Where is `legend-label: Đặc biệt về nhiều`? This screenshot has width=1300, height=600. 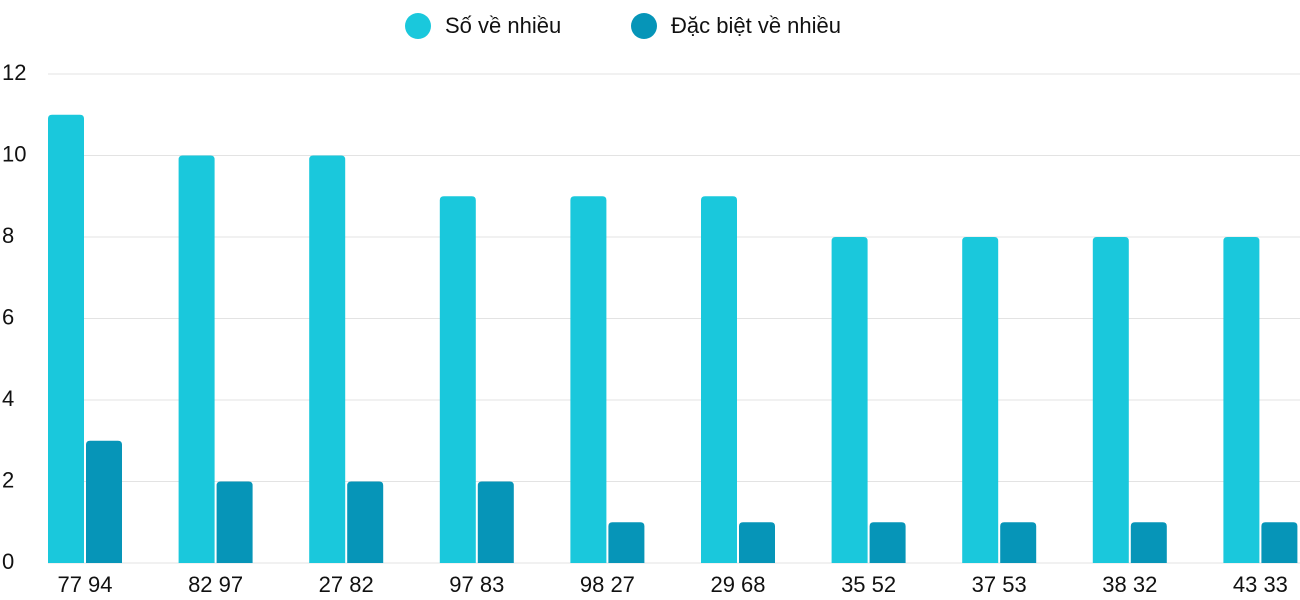 legend-label: Đặc biệt về nhiều is located at coordinates (756, 25).